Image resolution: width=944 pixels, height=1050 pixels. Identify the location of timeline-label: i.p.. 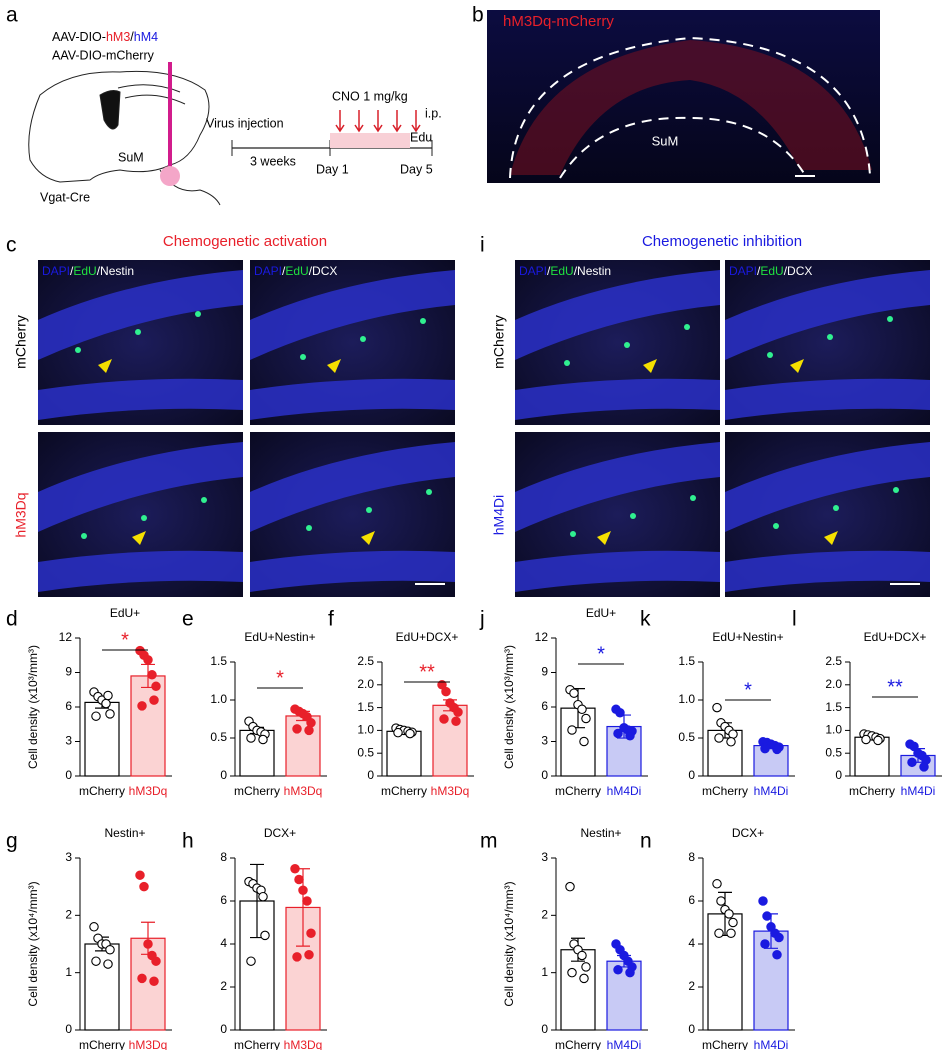
(433, 113).